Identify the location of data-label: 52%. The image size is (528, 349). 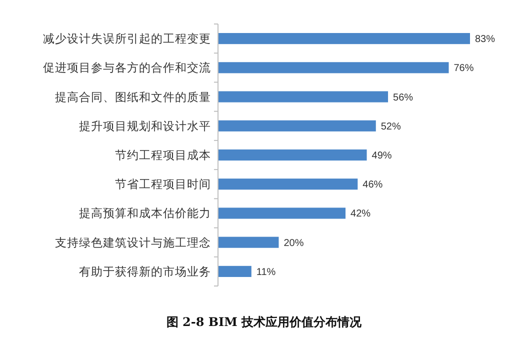
(391, 126).